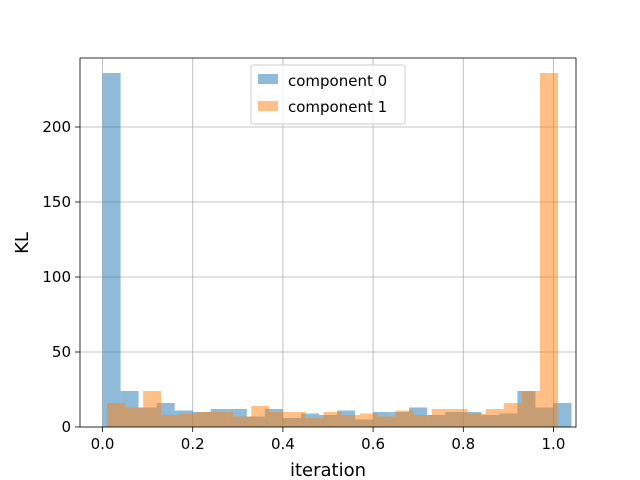 The image size is (640, 480). What do you see at coordinates (463, 444) in the screenshot?
I see `x-tick-label: 0.8` at bounding box center [463, 444].